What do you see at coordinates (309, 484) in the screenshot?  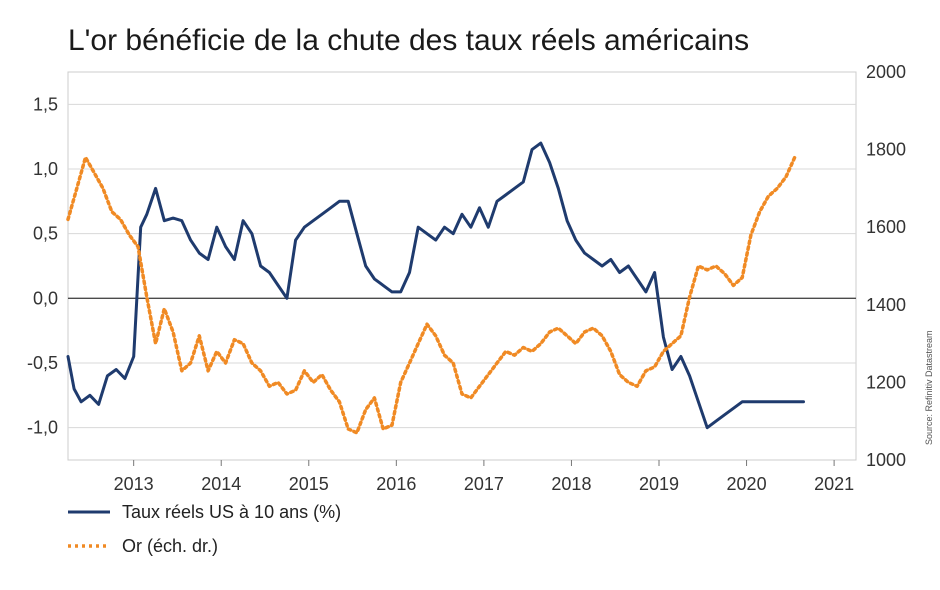 I see `x-tick-label: 2015` at bounding box center [309, 484].